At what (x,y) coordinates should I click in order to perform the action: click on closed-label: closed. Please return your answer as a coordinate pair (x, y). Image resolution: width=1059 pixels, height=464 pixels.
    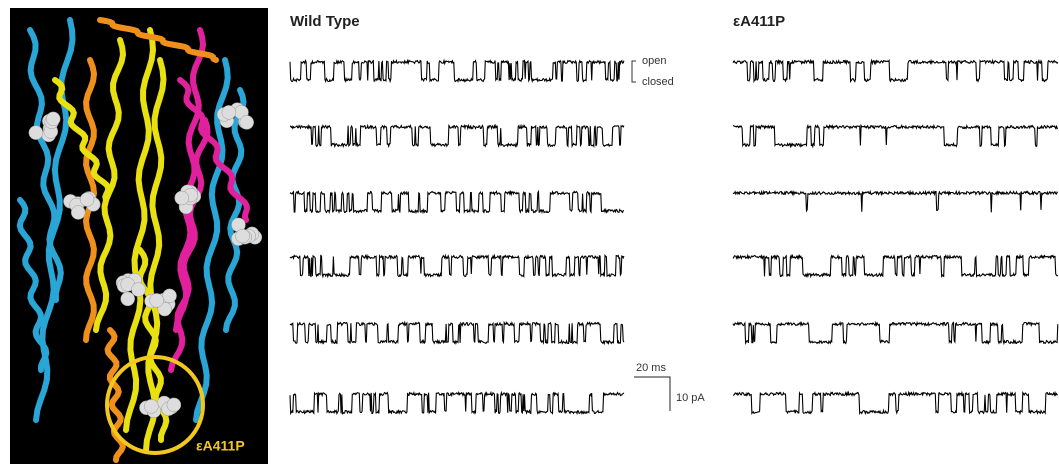
    Looking at the image, I should click on (658, 82).